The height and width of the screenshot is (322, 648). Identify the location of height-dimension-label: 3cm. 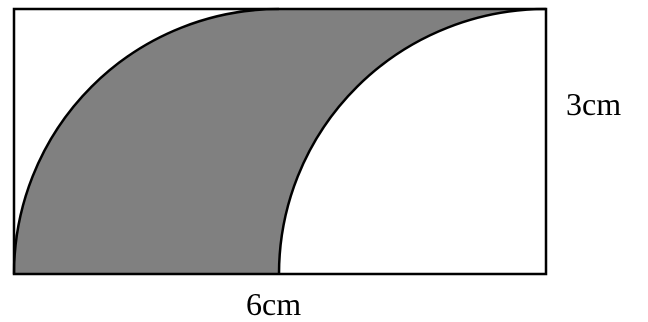
(594, 104).